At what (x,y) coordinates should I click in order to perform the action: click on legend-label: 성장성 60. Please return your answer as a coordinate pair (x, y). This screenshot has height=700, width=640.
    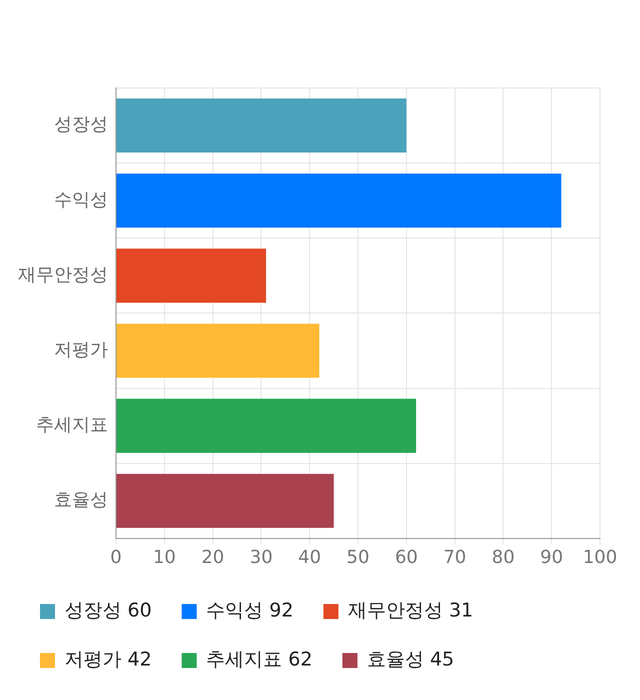
    Looking at the image, I should click on (108, 610).